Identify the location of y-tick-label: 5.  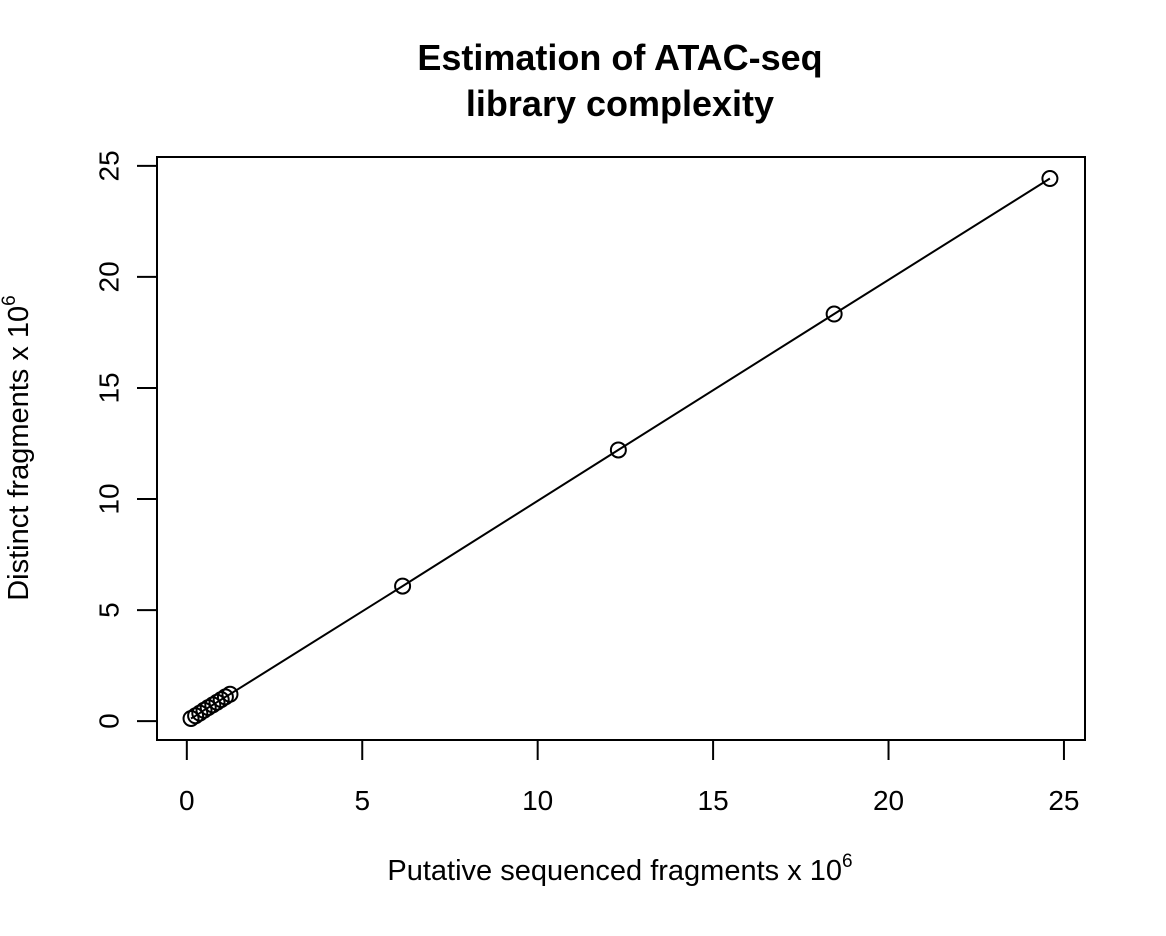
(109, 610).